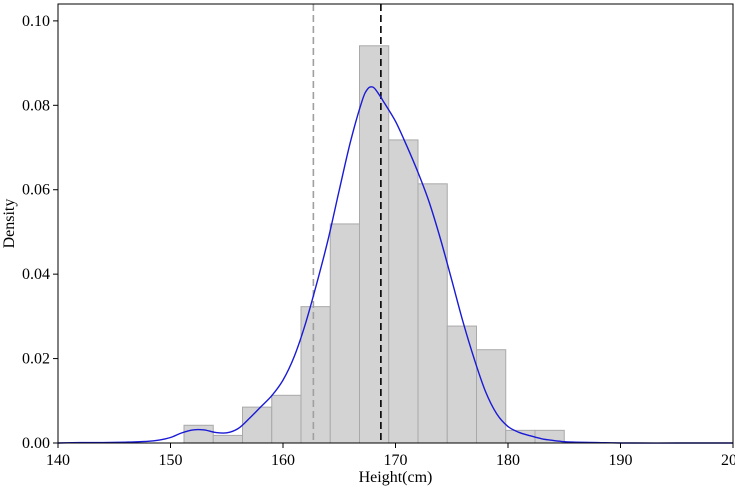  What do you see at coordinates (36, 359) in the screenshot?
I see `y-tick-label: 0.02` at bounding box center [36, 359].